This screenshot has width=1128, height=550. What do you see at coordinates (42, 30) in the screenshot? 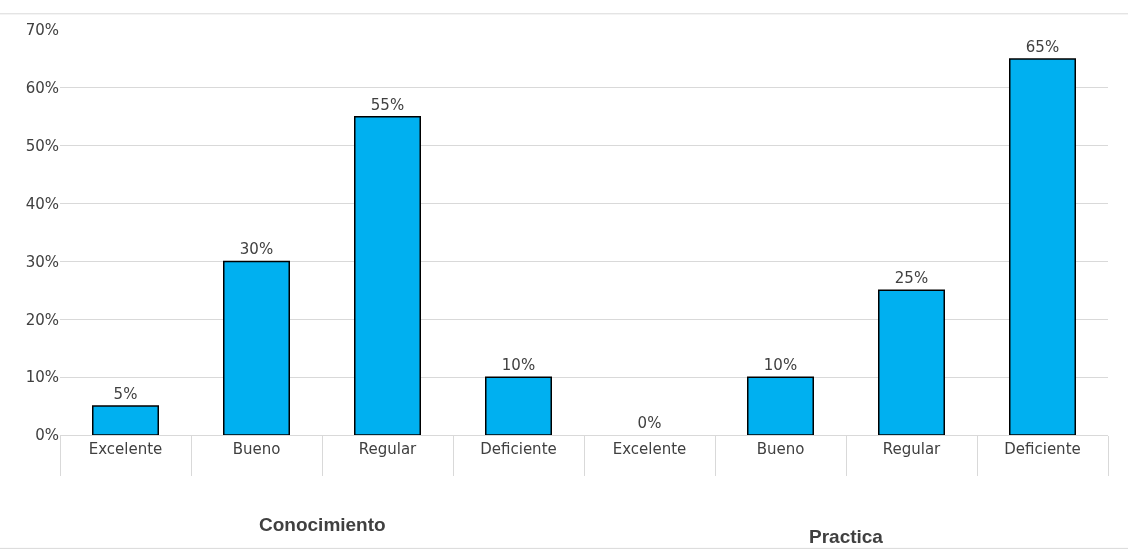
I see `y-tick-label: 70%` at bounding box center [42, 30].